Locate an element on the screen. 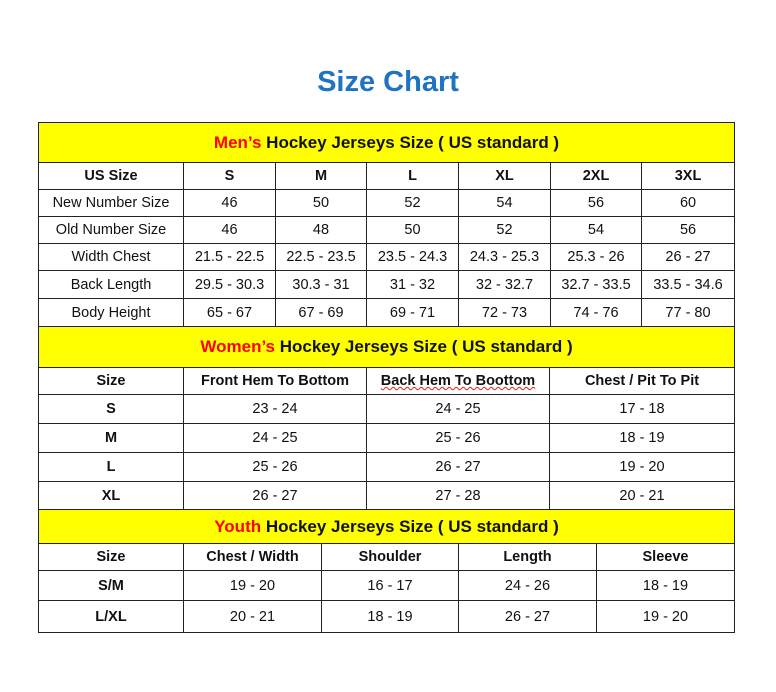 This screenshot has height=692, width=776. table-row: S 23 - 24 24 - 25 17 - 18 is located at coordinates (387, 409).